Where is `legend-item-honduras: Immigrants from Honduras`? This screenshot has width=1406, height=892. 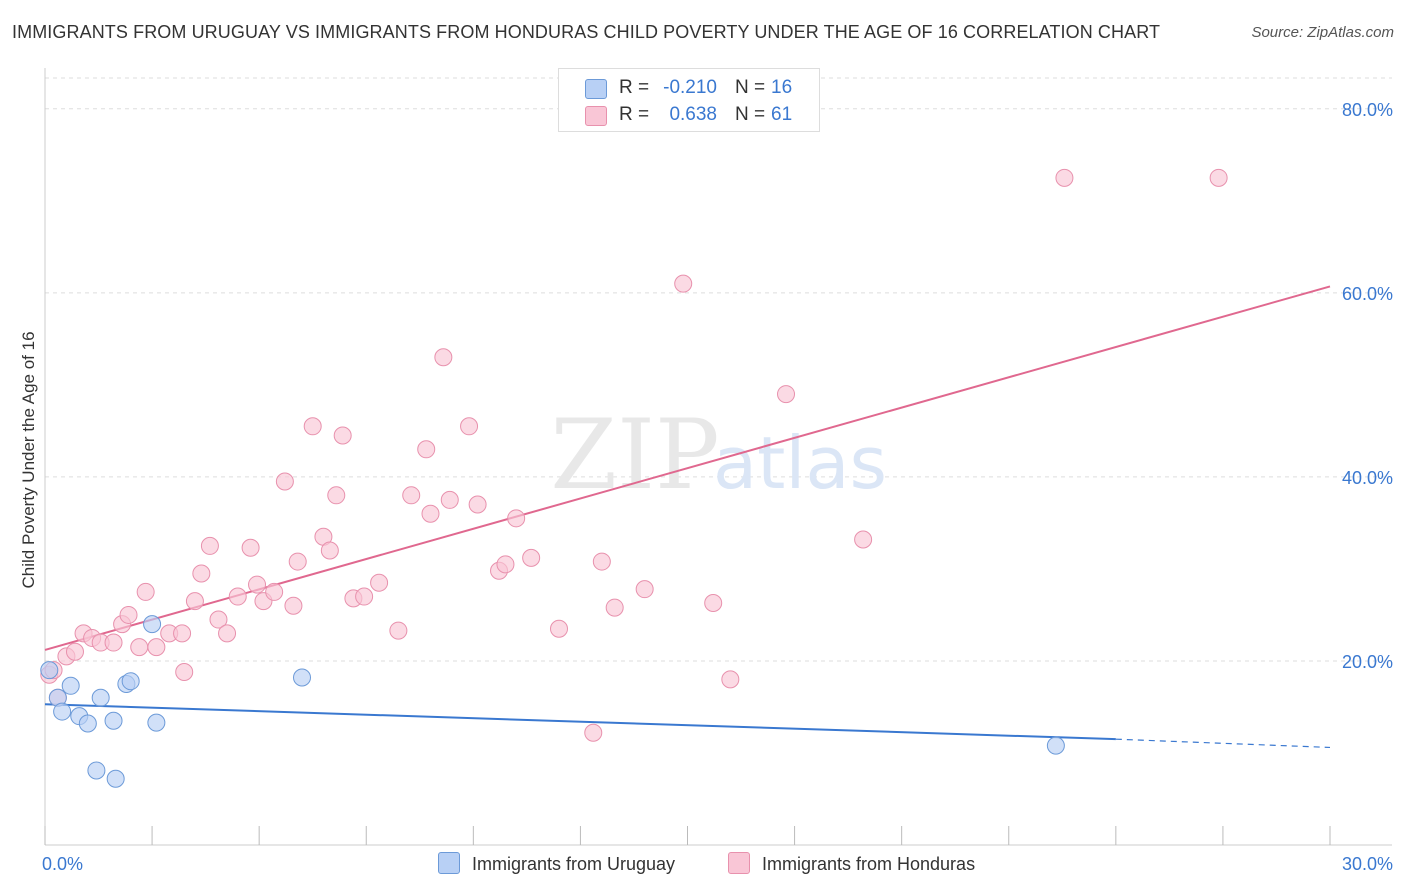
legend-item-honduras: Immigrants from Honduras is located at coordinates (851, 863).